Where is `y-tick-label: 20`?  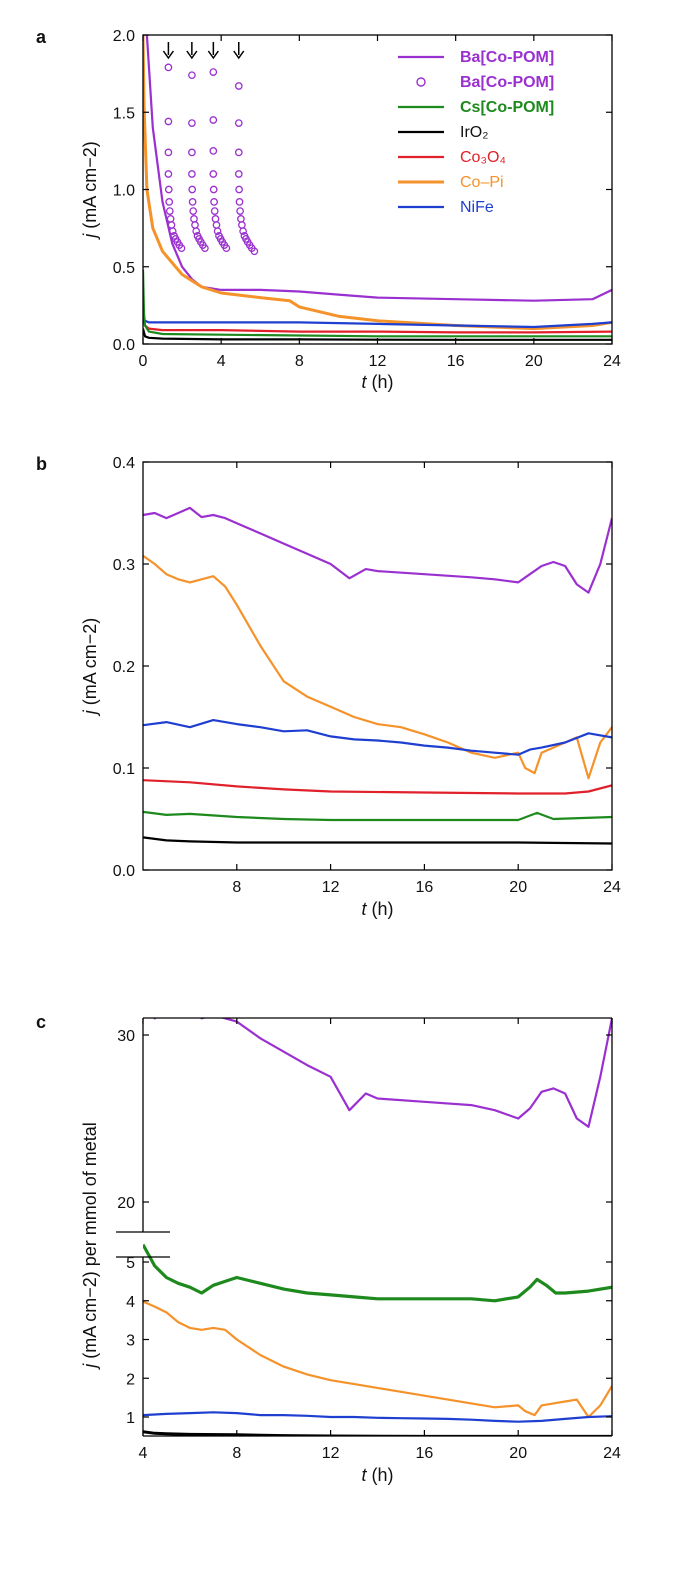 y-tick-label: 20 is located at coordinates (126, 1203).